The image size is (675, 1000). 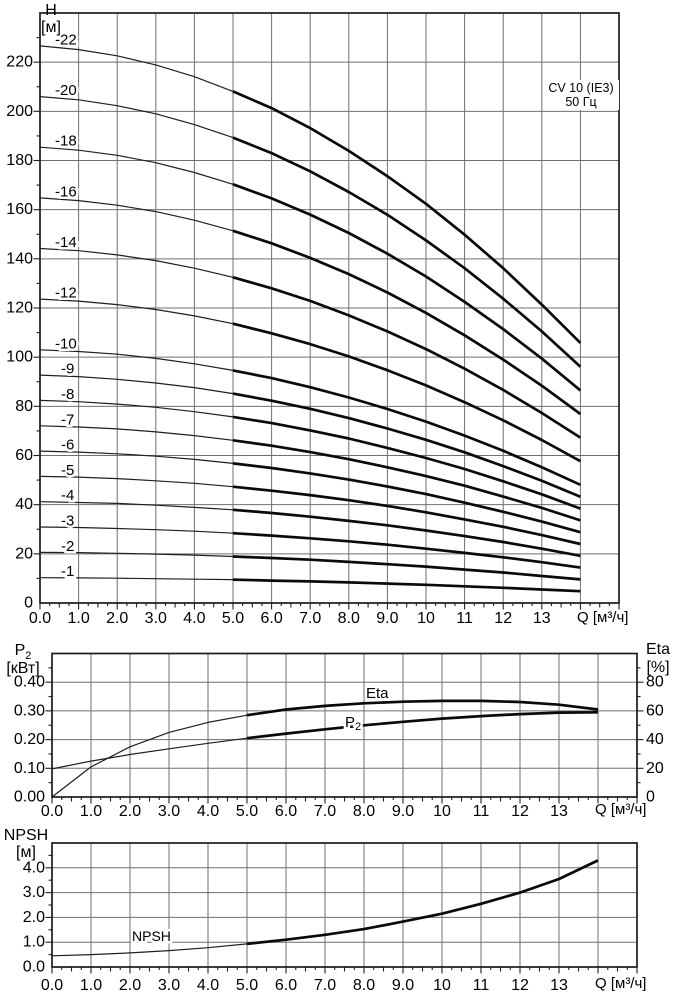 What do you see at coordinates (66, 90) in the screenshot?
I see `svg-text: -20` at bounding box center [66, 90].